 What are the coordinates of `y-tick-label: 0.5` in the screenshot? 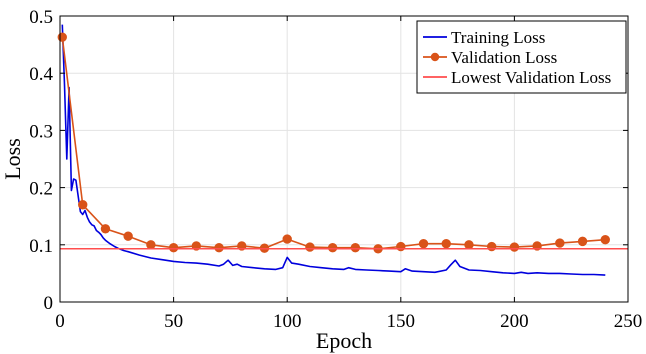 It's located at (41, 17).